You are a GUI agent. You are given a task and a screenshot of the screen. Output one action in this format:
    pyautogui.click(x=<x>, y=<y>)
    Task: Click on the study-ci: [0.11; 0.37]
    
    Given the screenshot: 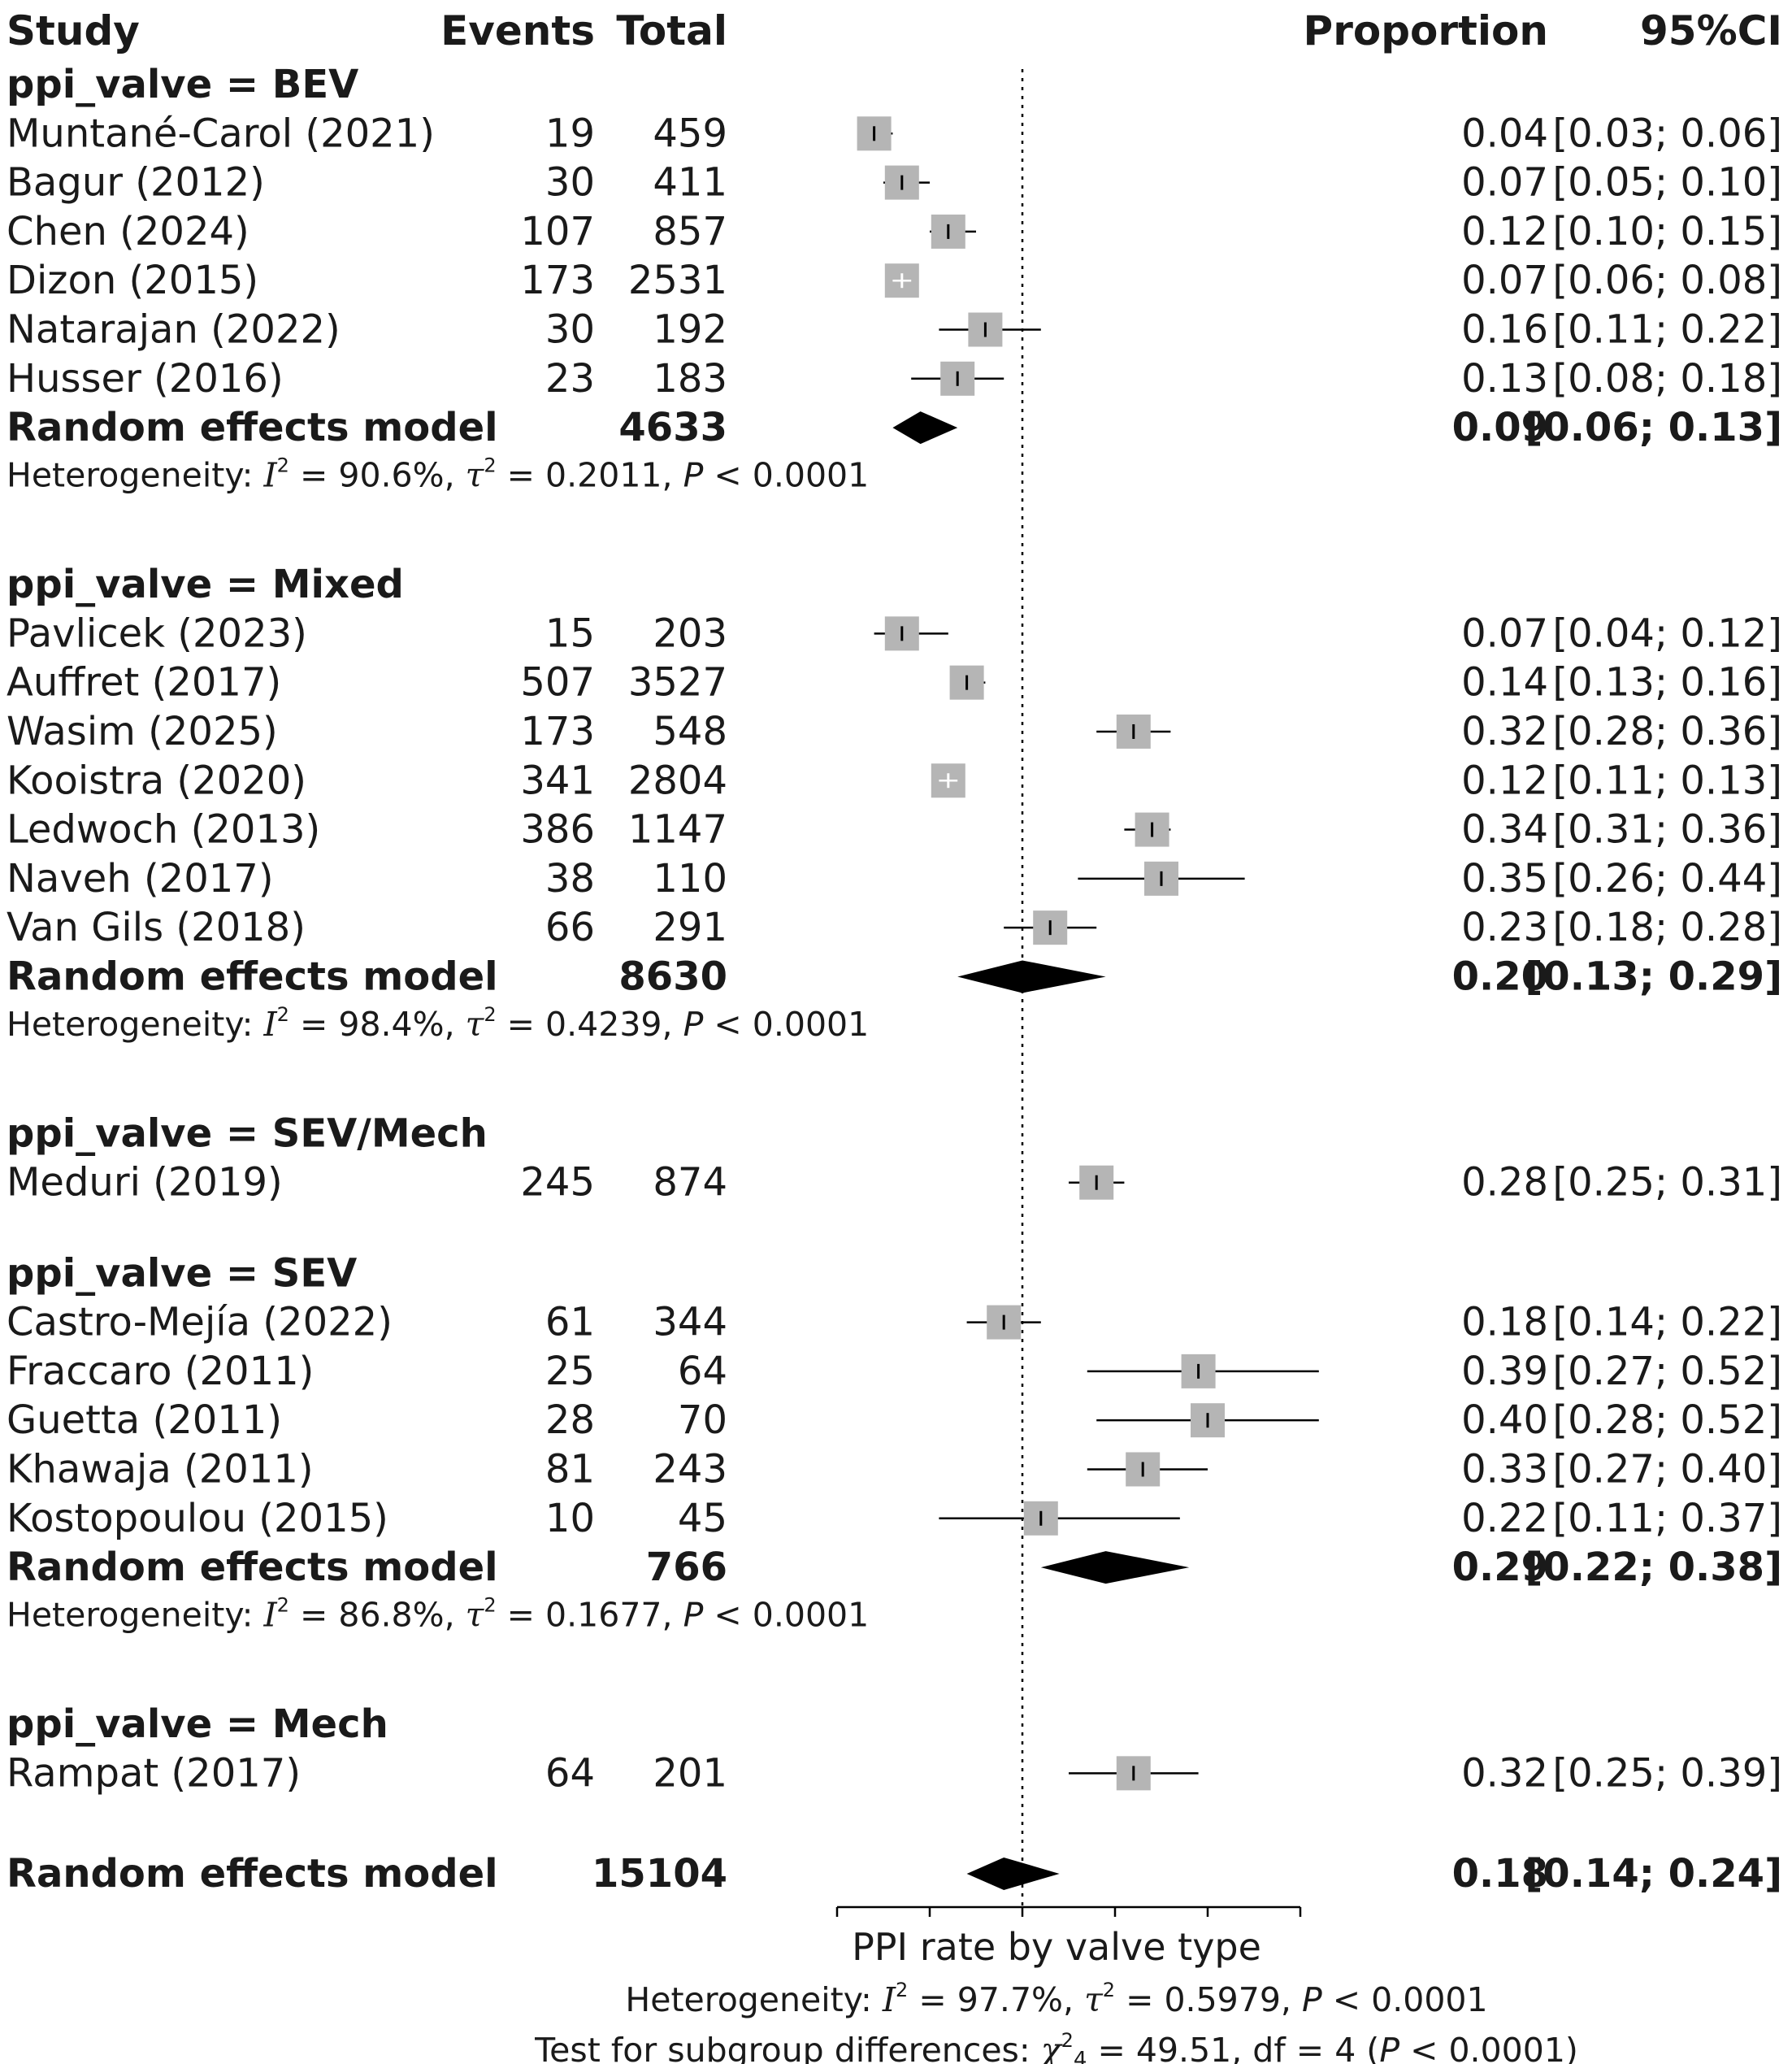 What is the action you would take?
    pyautogui.click(x=1667, y=1518)
    